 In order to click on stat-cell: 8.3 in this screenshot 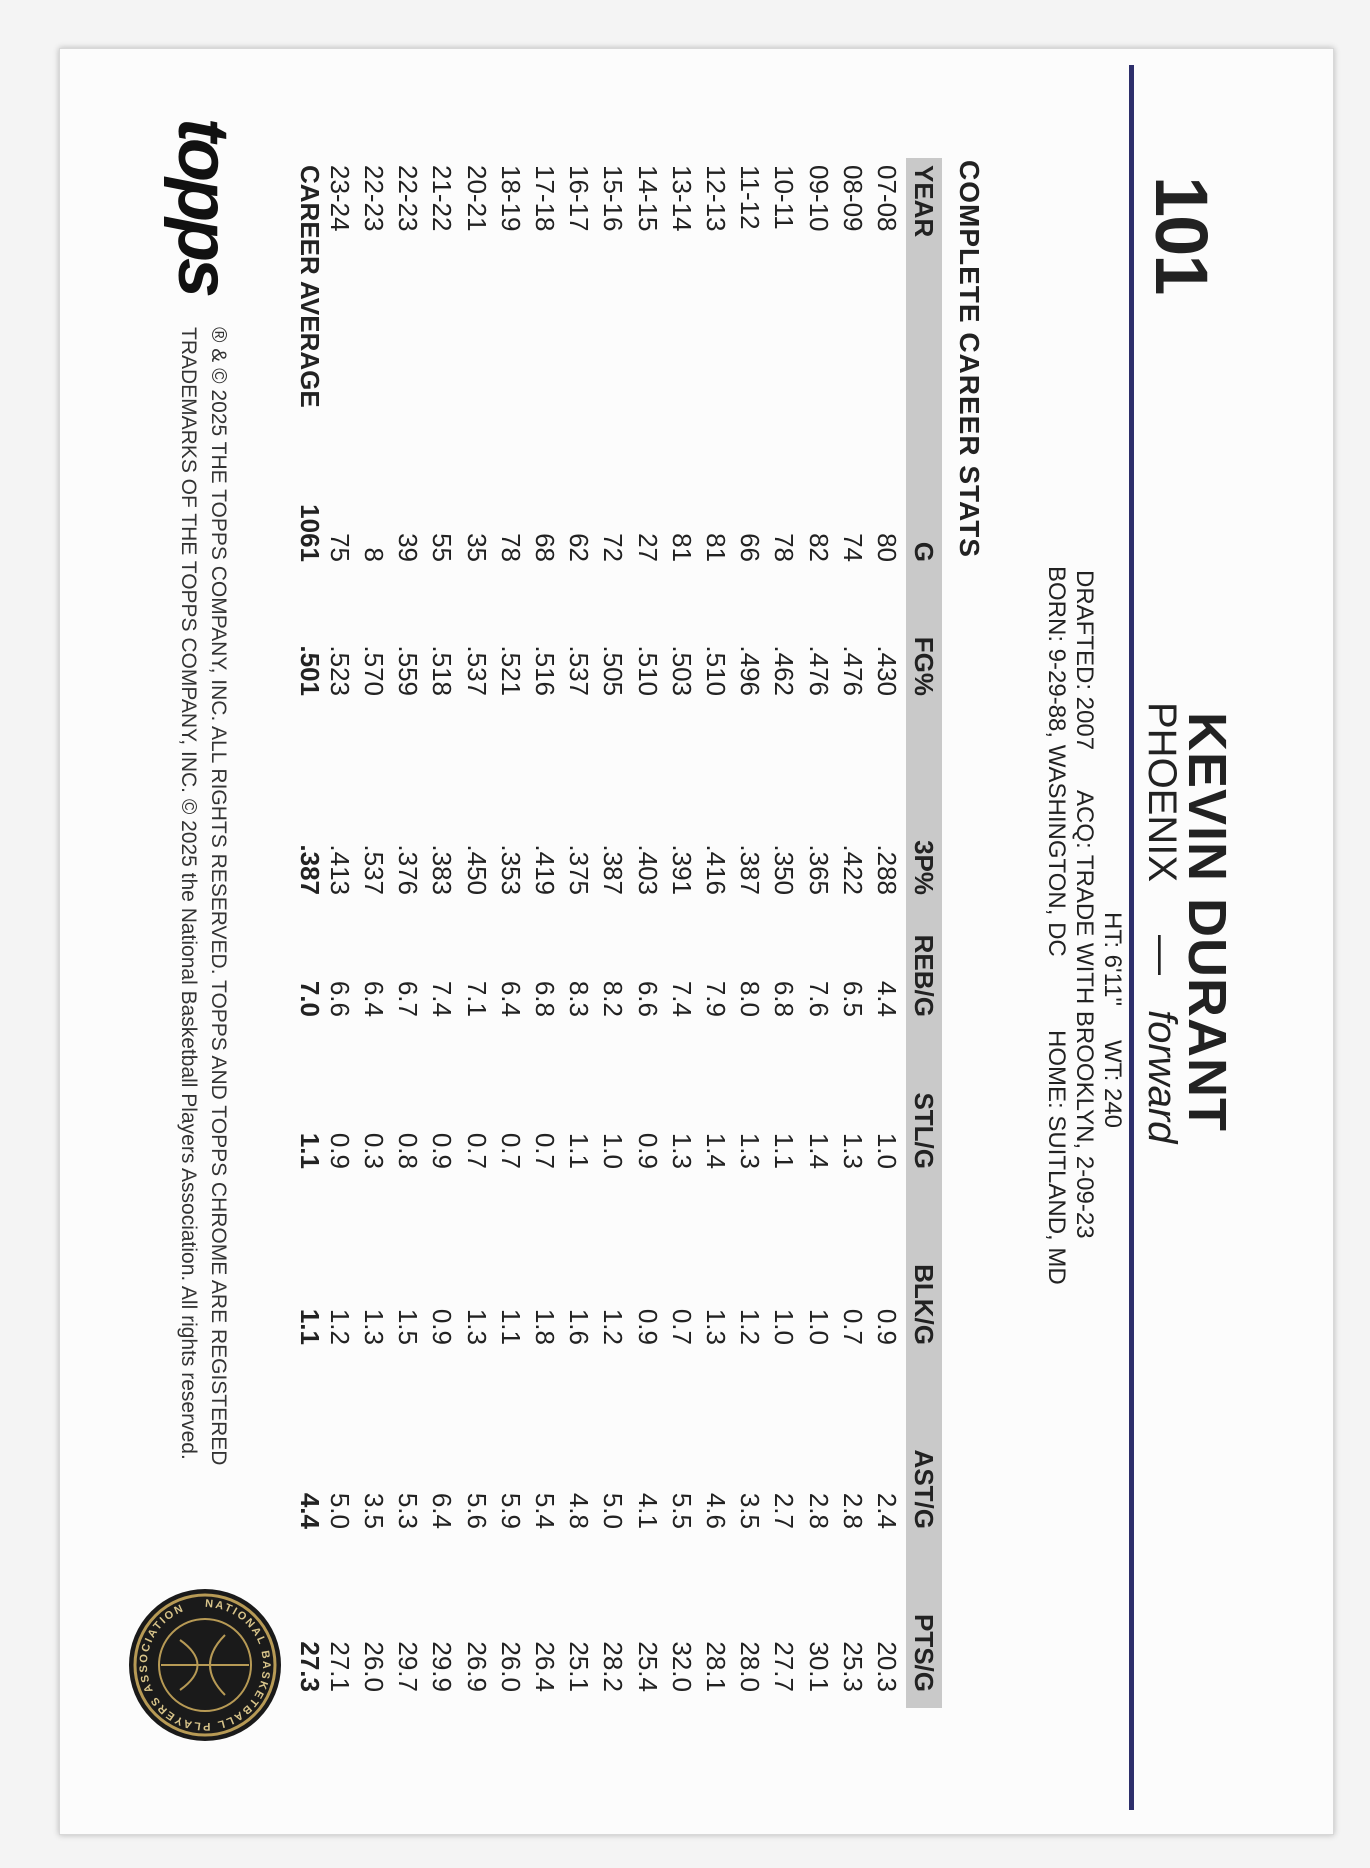, I will do `click(579, 998)`.